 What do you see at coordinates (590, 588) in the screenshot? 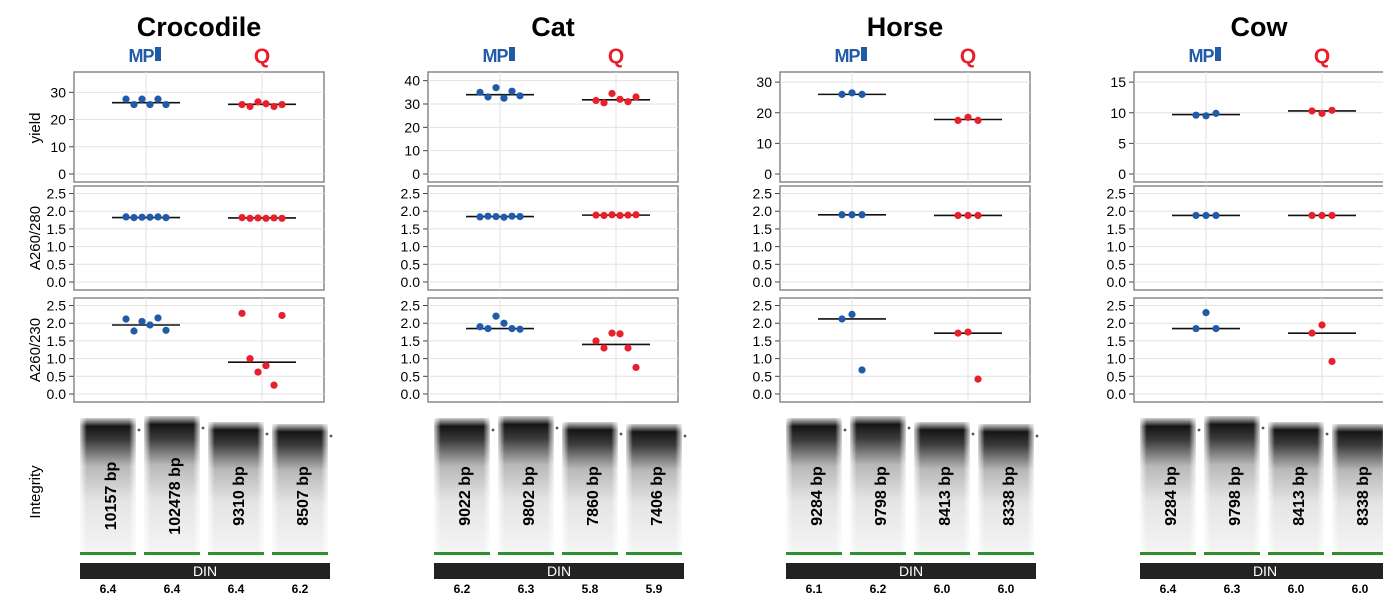
I see `din-value: 5.8` at bounding box center [590, 588].